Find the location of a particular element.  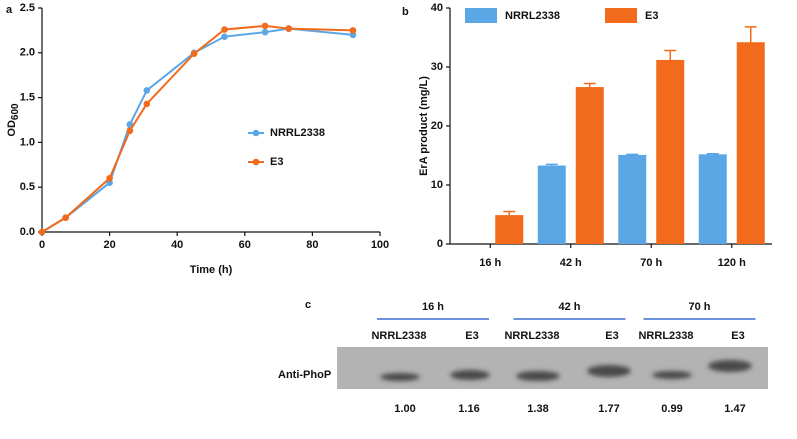

y-tick-label: 1.5 is located at coordinates (27, 98).